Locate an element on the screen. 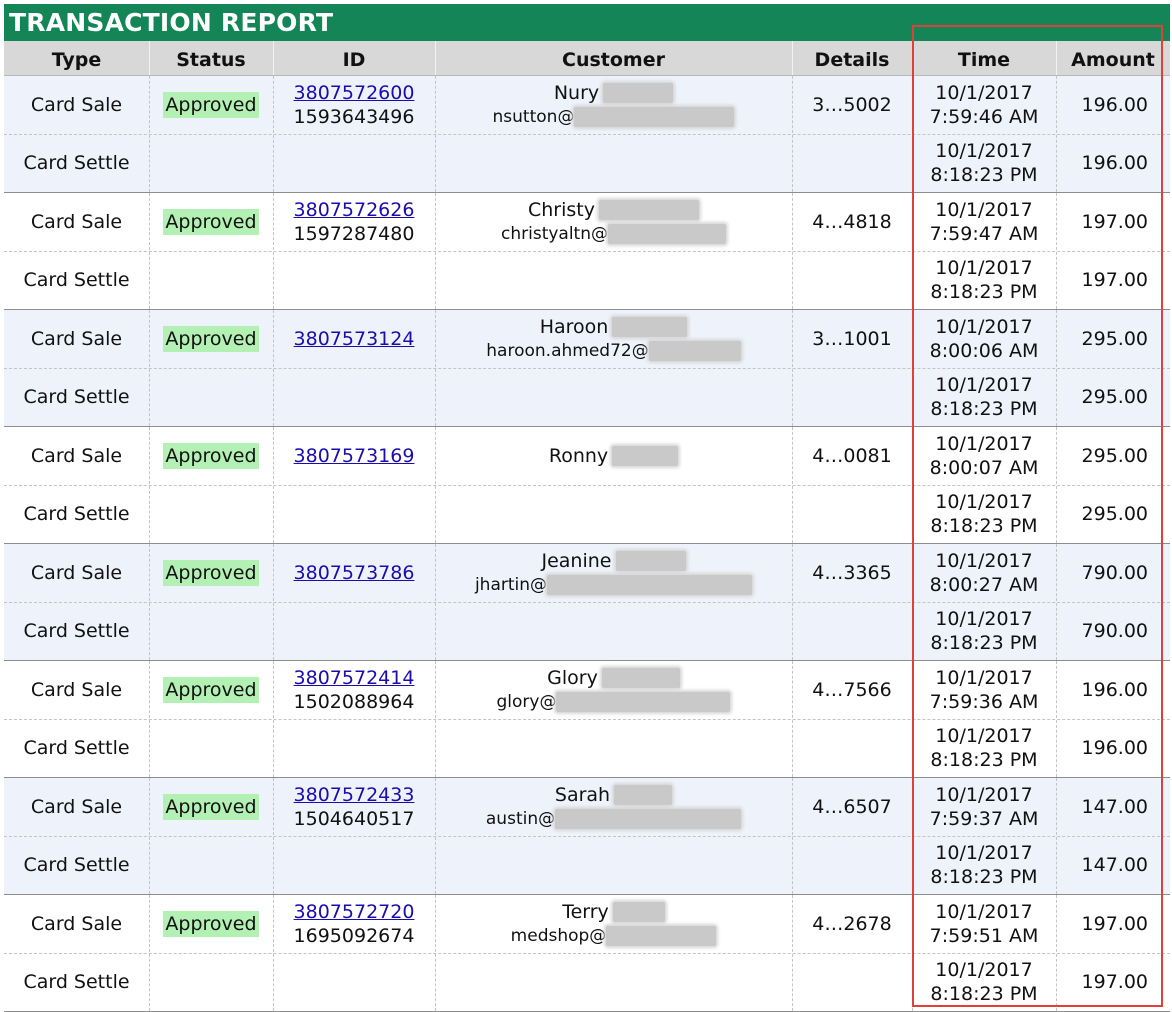  sale-time: 7:59:51 AM is located at coordinates (984, 936).